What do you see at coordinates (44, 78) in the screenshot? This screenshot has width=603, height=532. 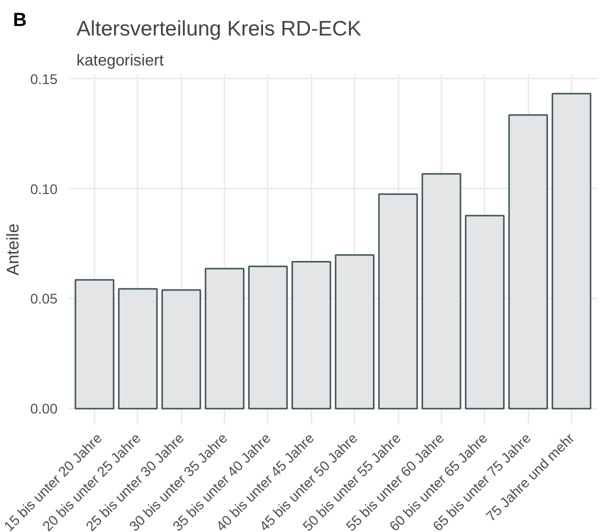 I see `y-tick-label: 0.15` at bounding box center [44, 78].